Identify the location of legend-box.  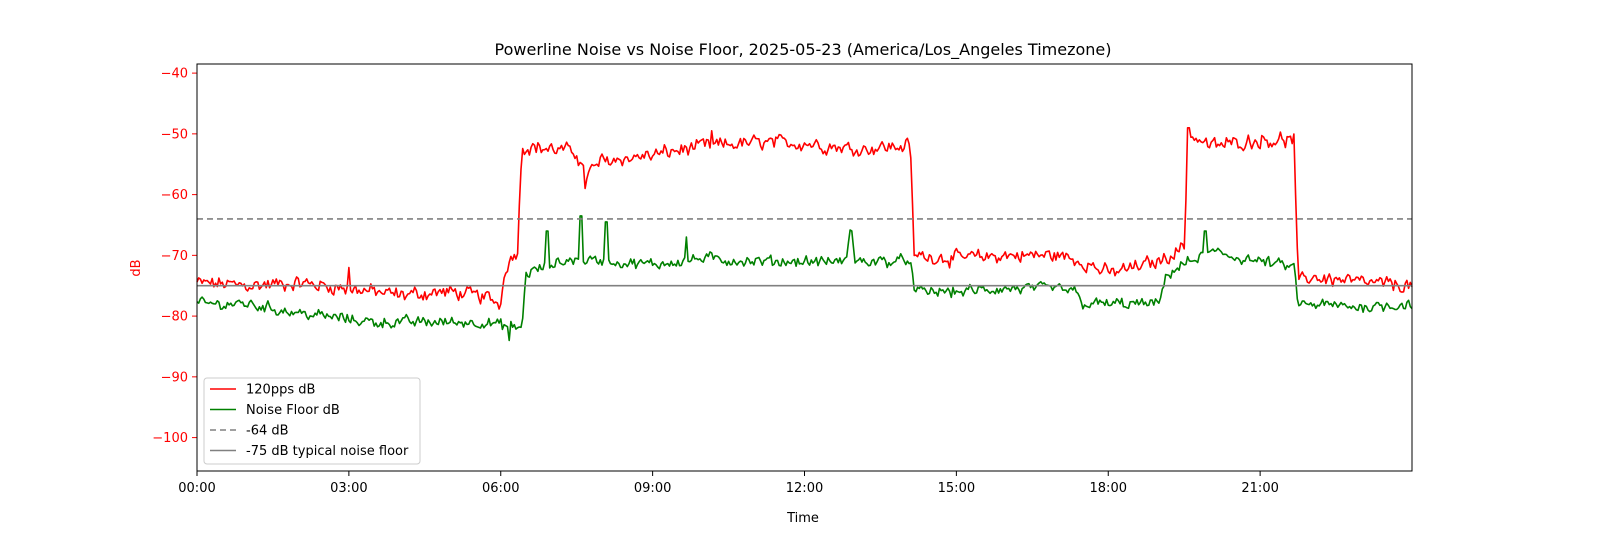
(312, 421).